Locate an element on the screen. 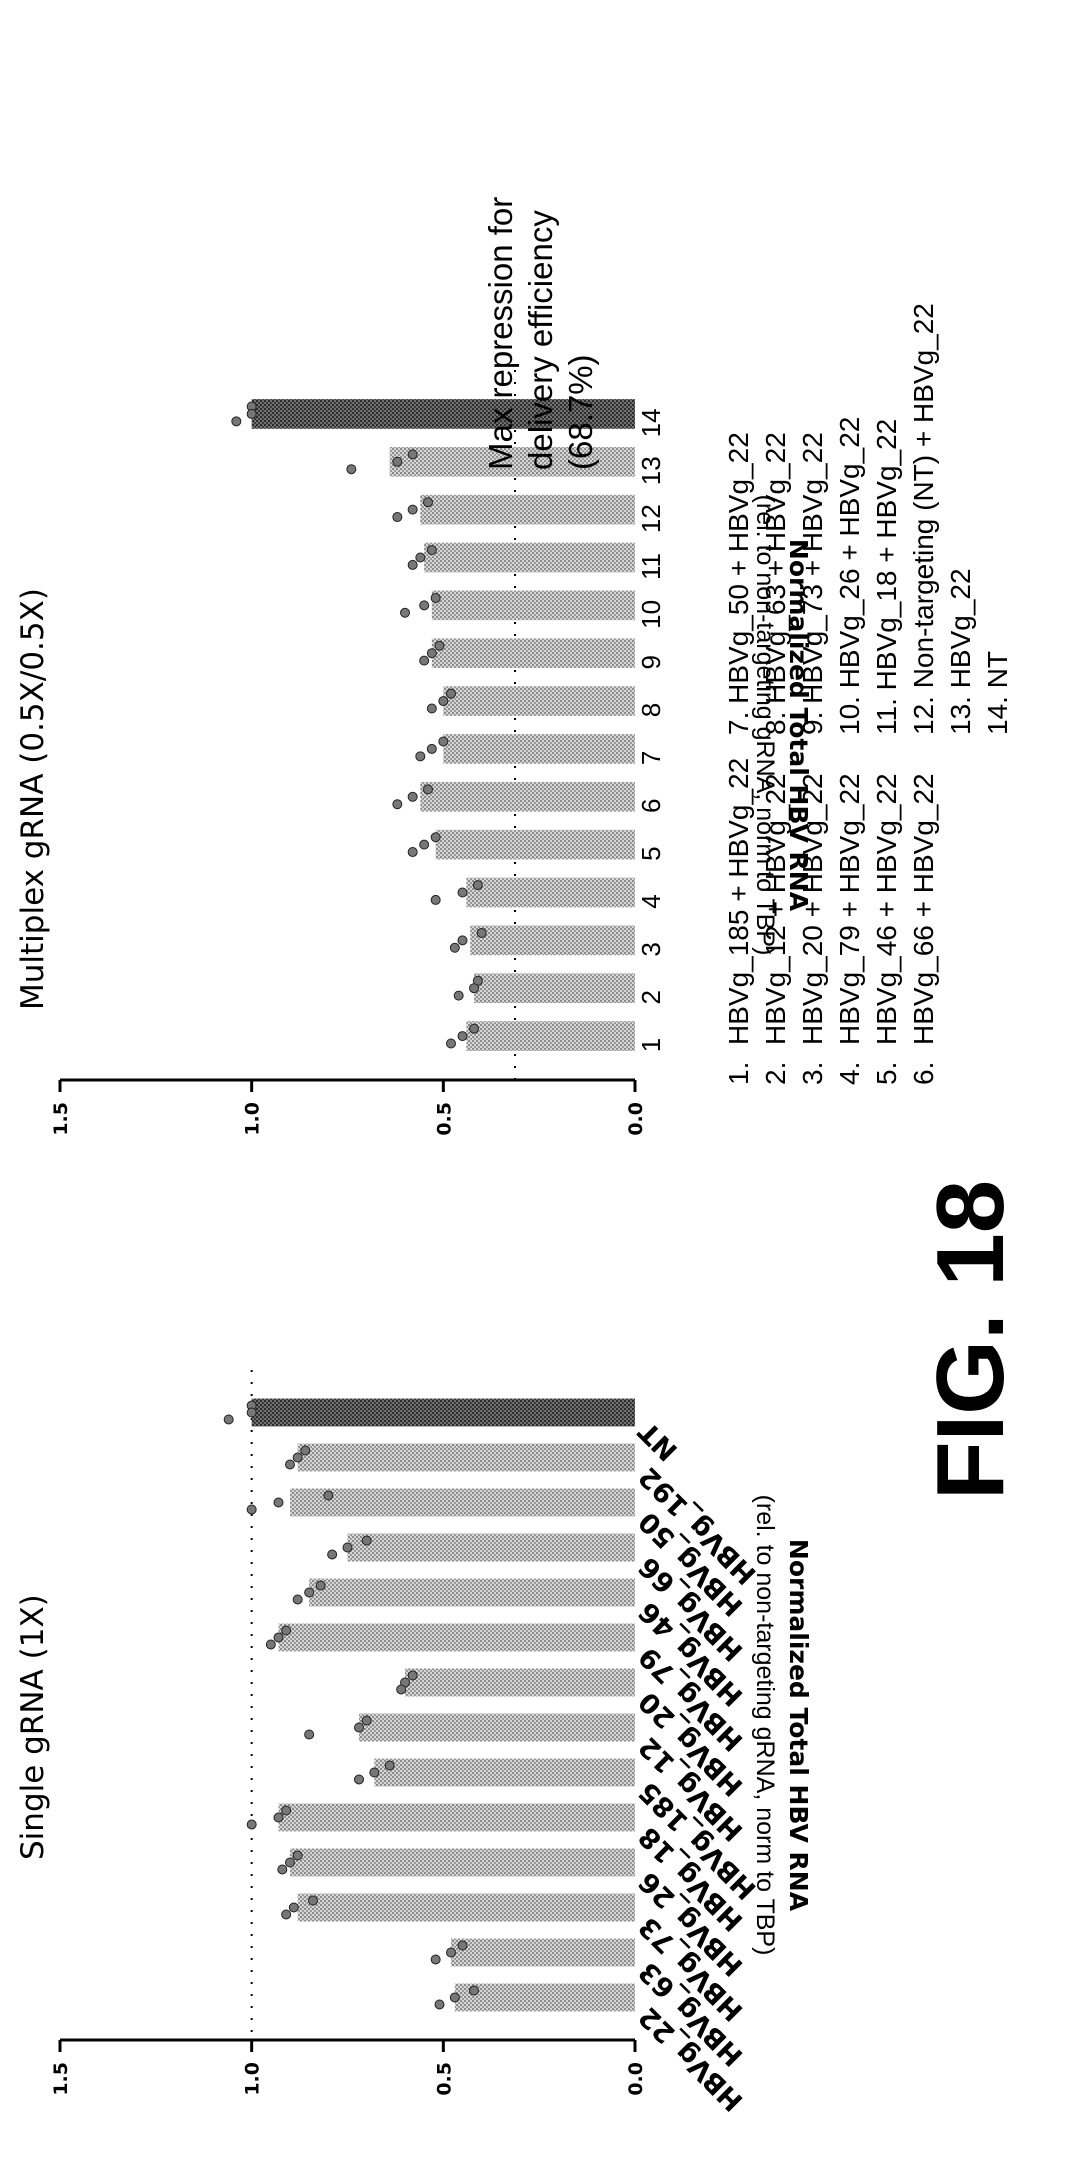 This screenshot has height=2174, width=1080. legend-item-number: 6. is located at coordinates (923, 1073).